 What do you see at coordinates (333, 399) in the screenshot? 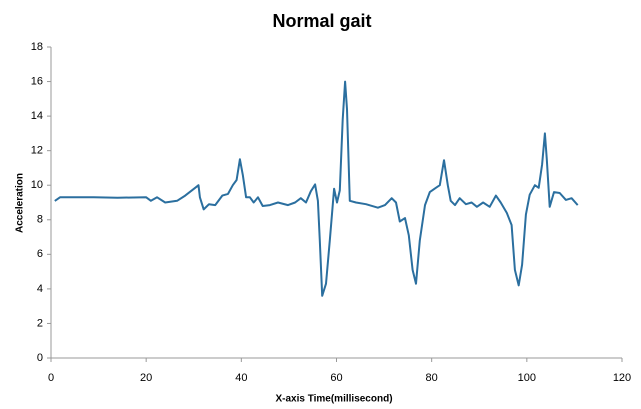
I see `x-axis-label: X-axis Time(millisecond)` at bounding box center [333, 399].